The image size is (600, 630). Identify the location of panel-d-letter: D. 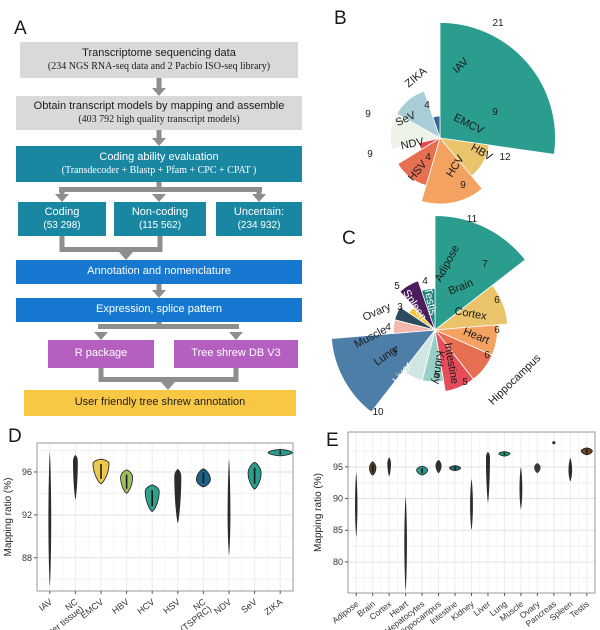
(15, 436).